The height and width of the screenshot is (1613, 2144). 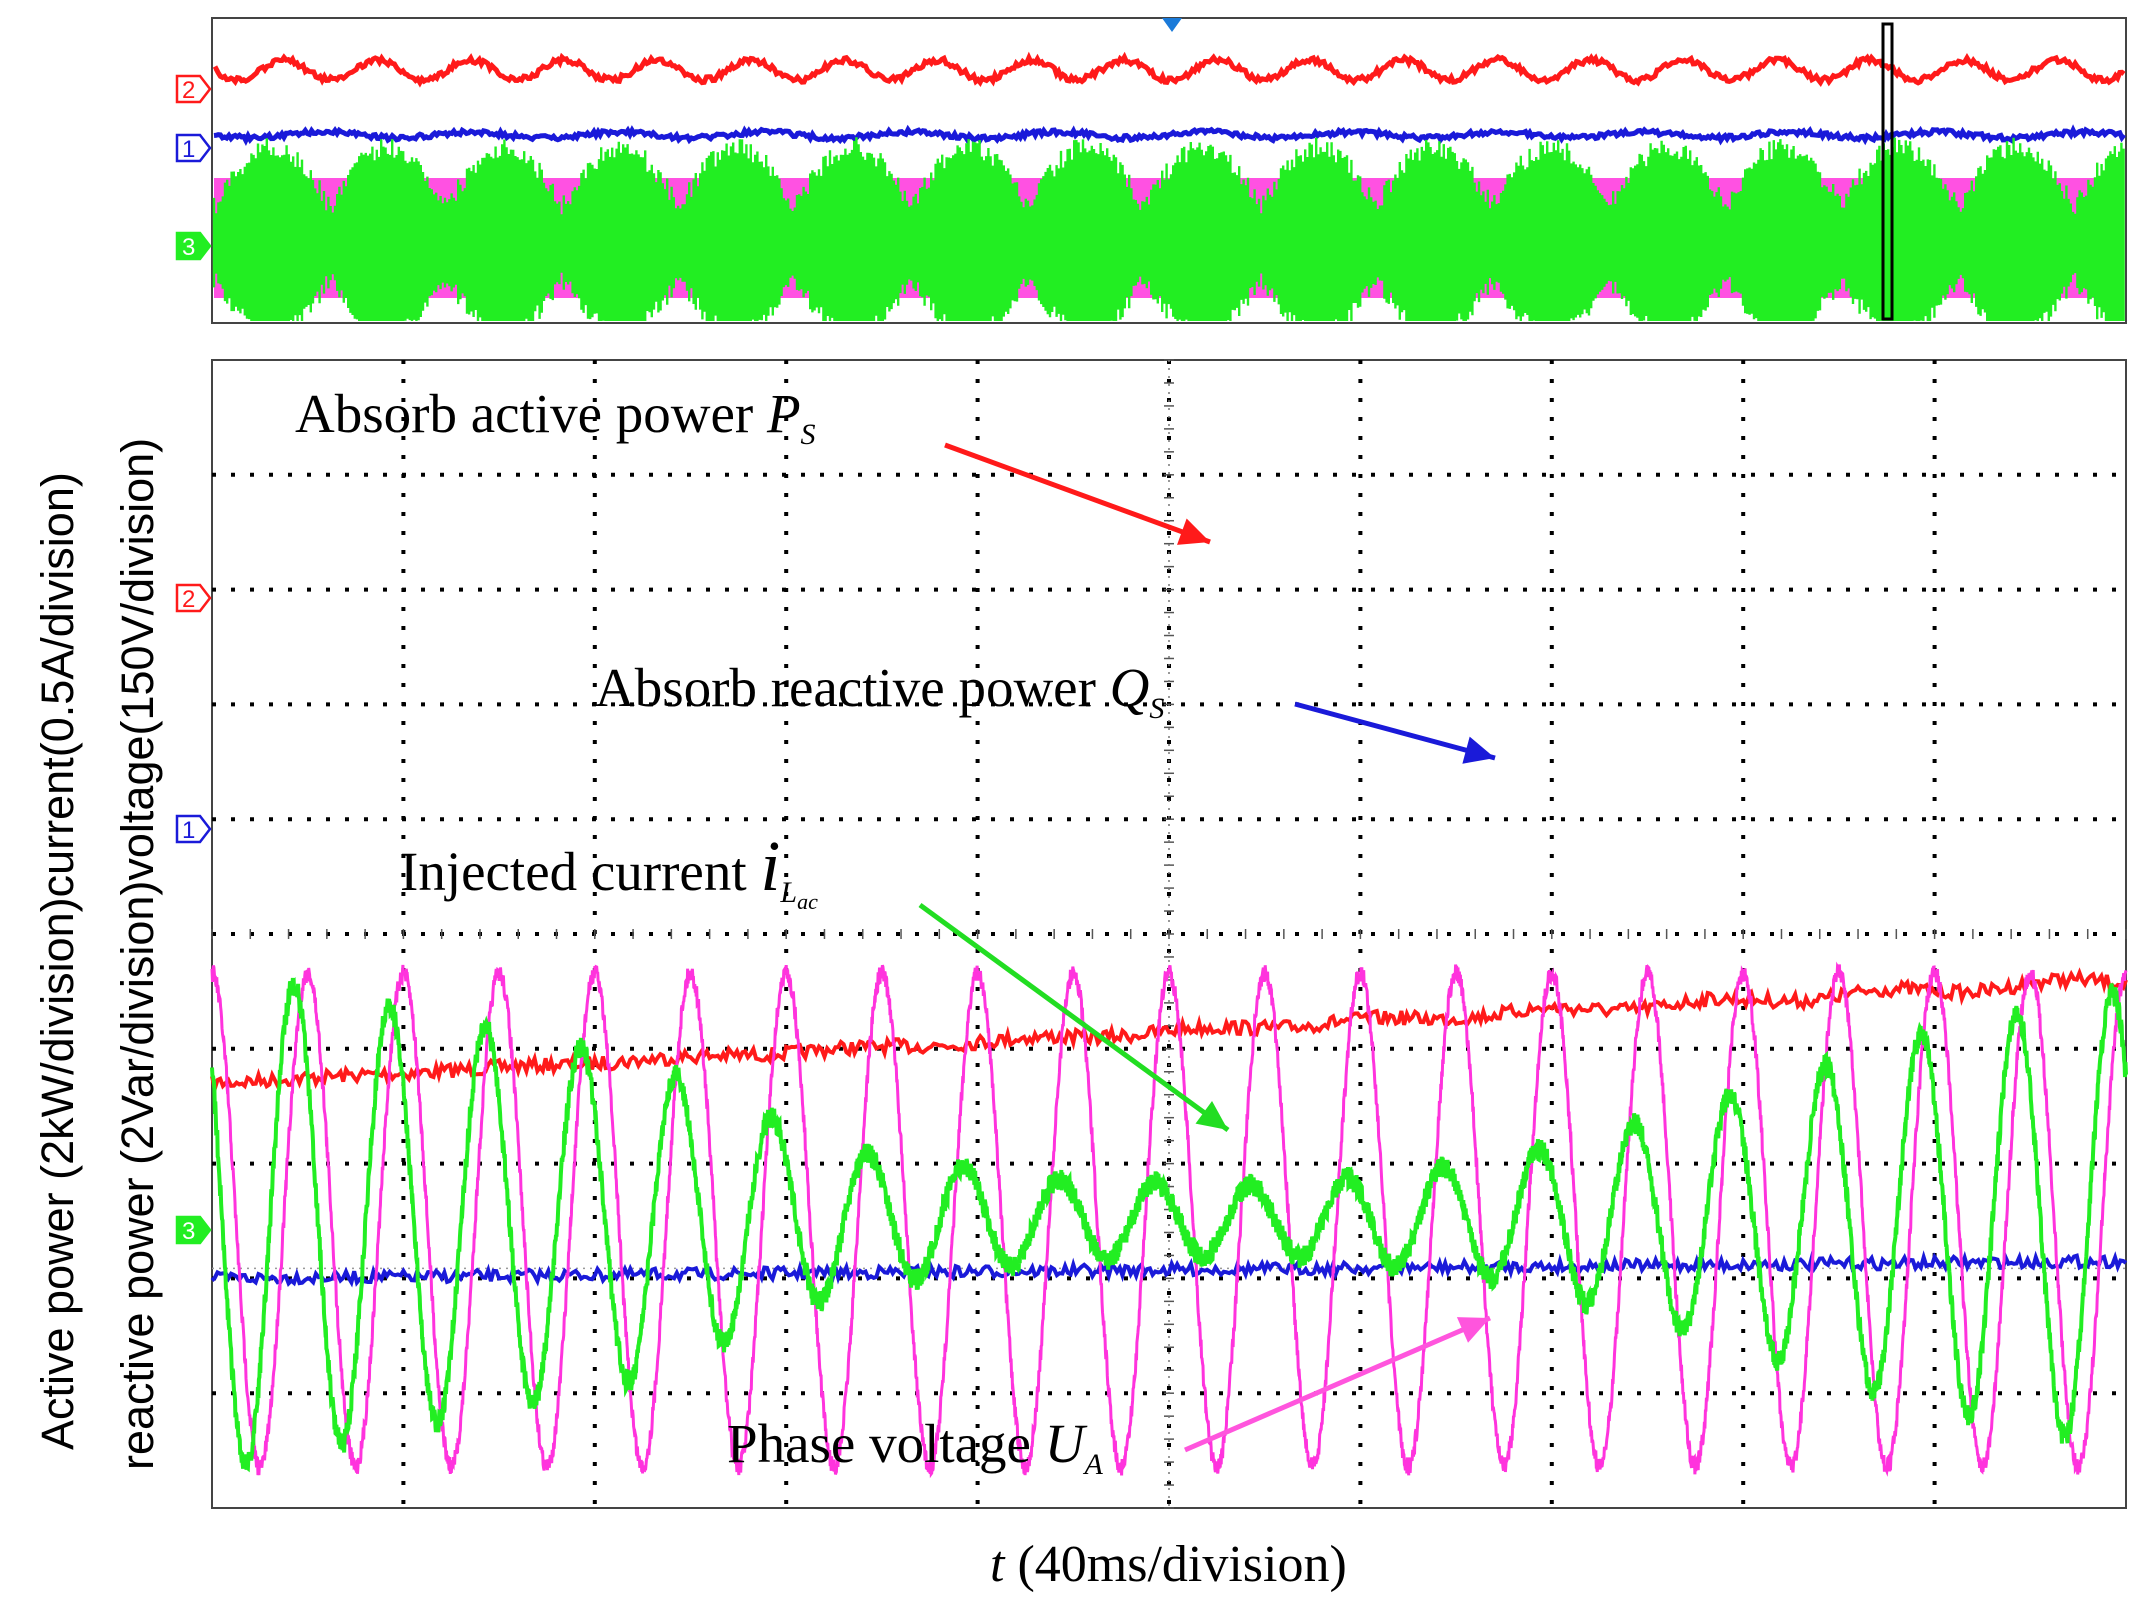 I want to click on ch3-marker-overview: 3, so click(x=193, y=246).